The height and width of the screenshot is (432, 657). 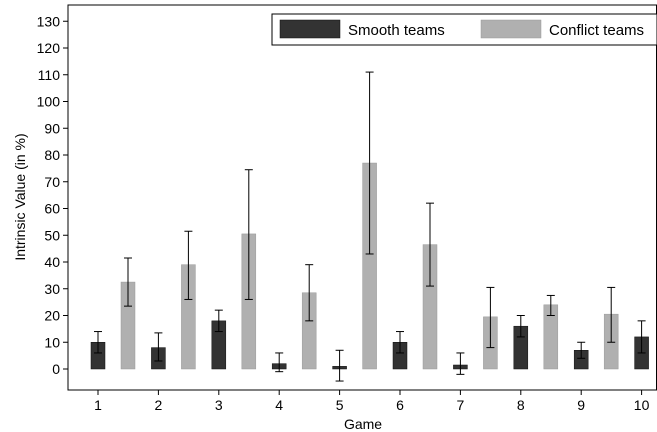 I want to click on y-tick-label: 40, so click(x=52, y=262).